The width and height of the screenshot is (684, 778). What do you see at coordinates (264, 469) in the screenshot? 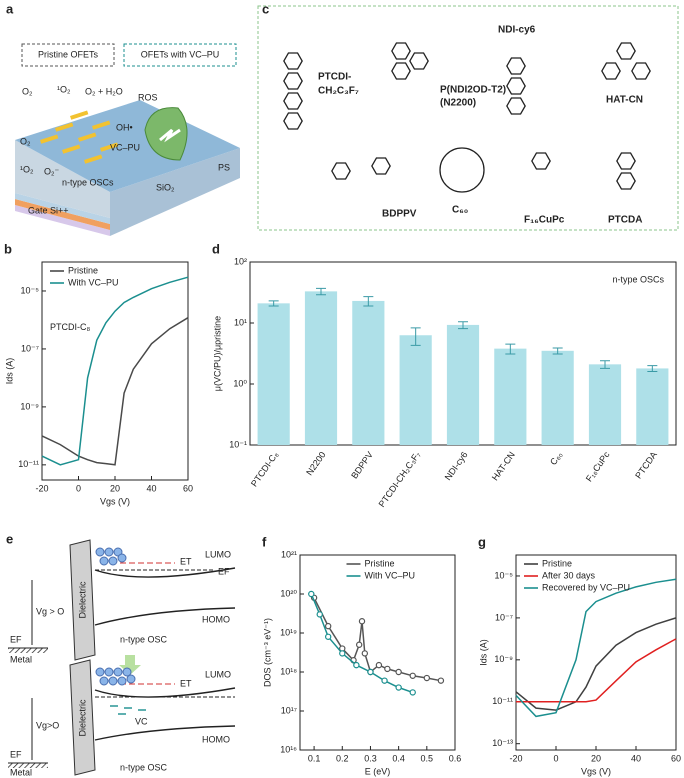
I see `x-tick-label: PTCDI-C₈` at bounding box center [264, 469].